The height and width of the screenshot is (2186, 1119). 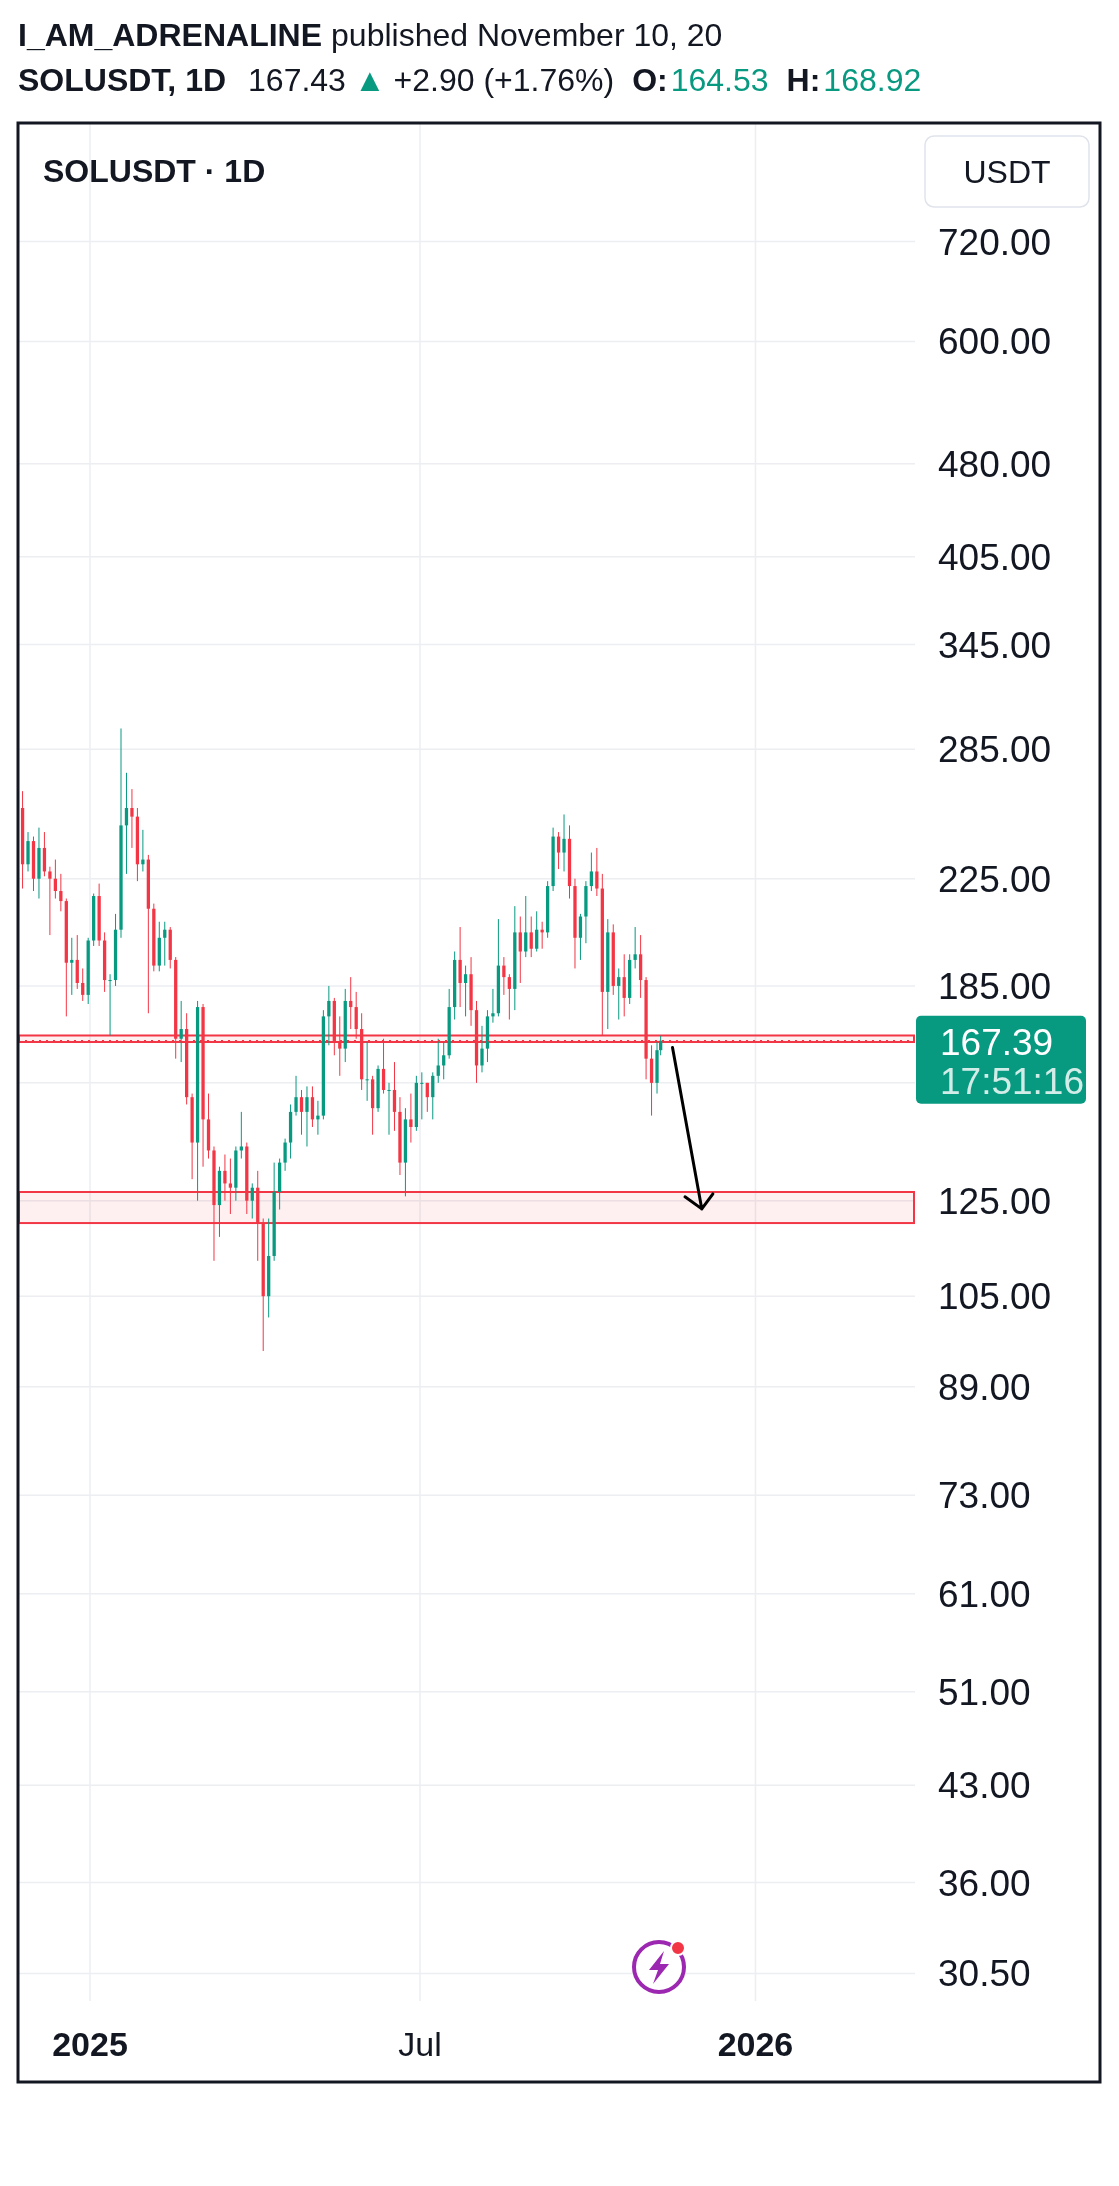 I want to click on ref-line-label: 167.39, so click(x=997, y=1042).